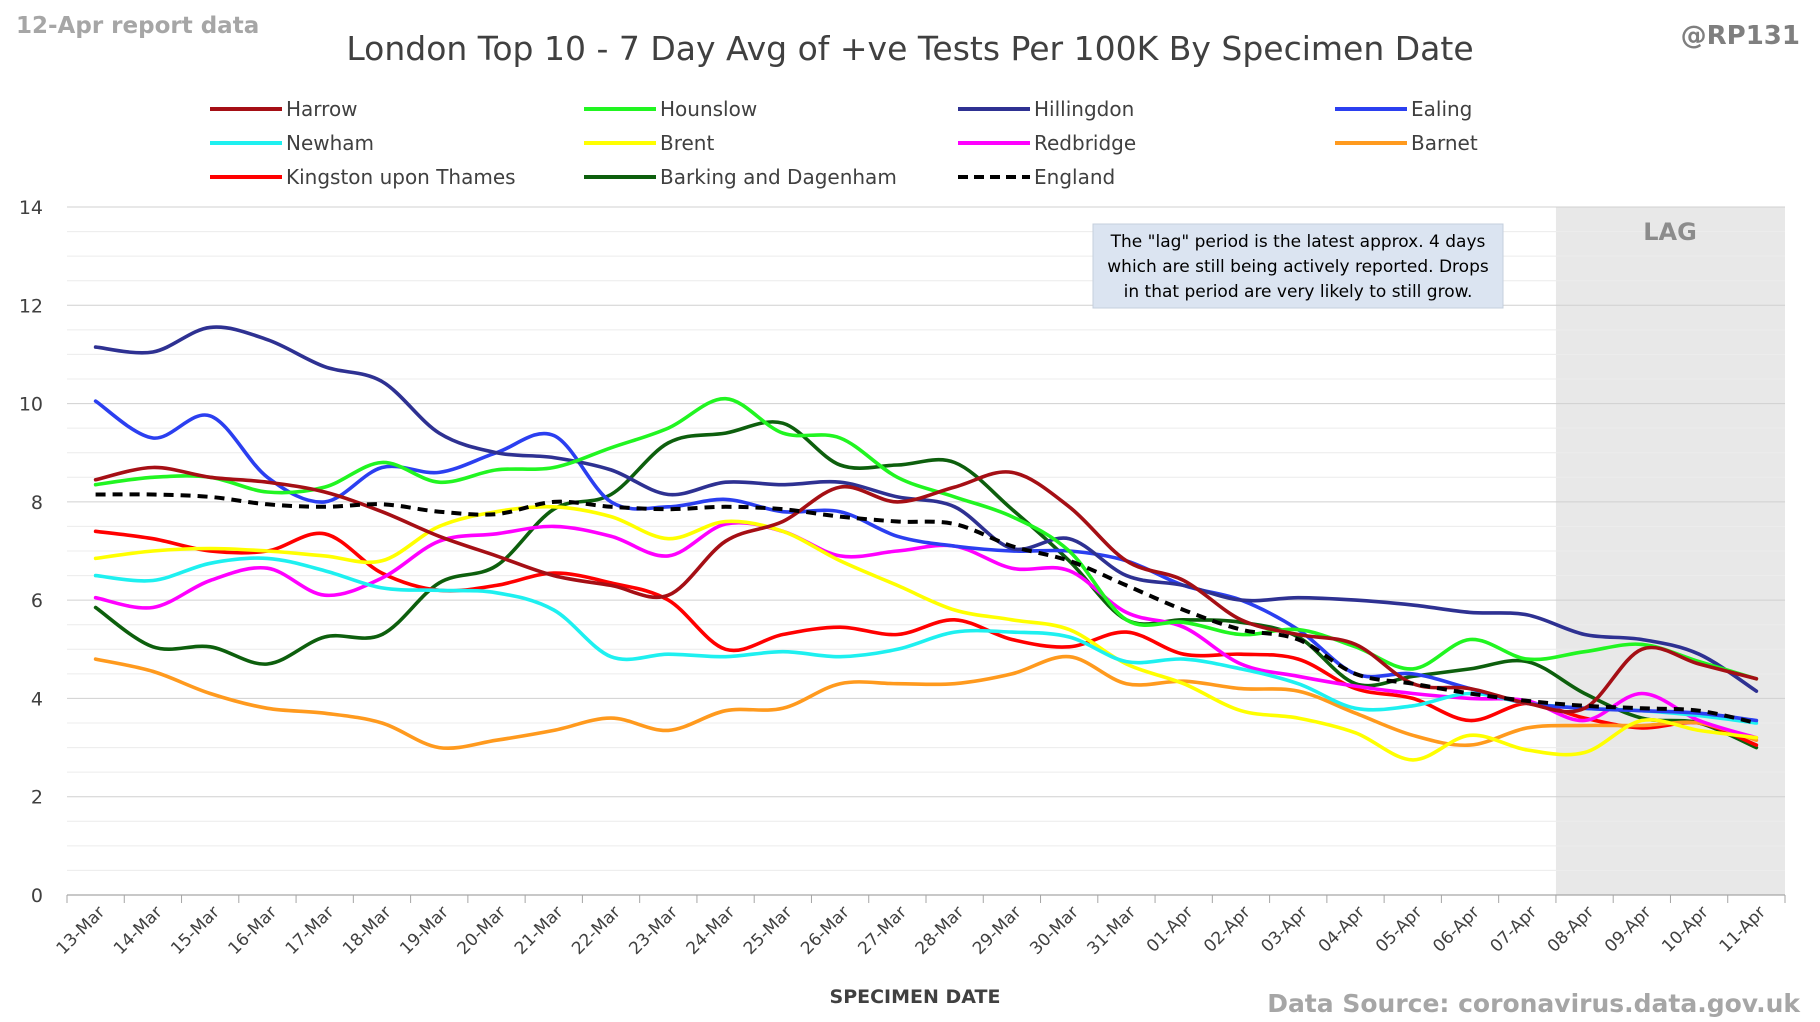  I want to click on legend-label-barnet: Barnet, so click(1444, 143).